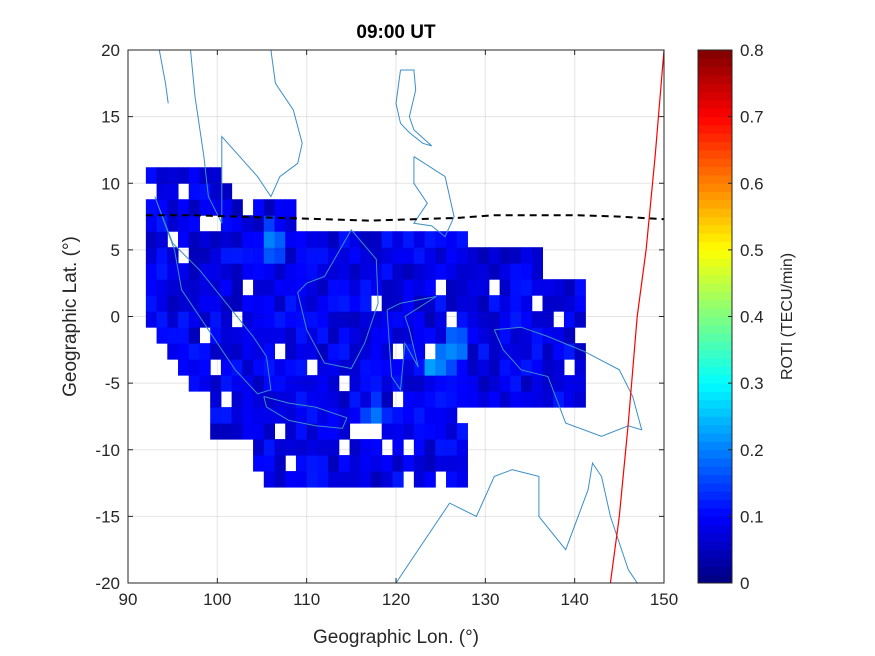  What do you see at coordinates (752, 450) in the screenshot?
I see `colorbar-tick-label-2: 0.2` at bounding box center [752, 450].